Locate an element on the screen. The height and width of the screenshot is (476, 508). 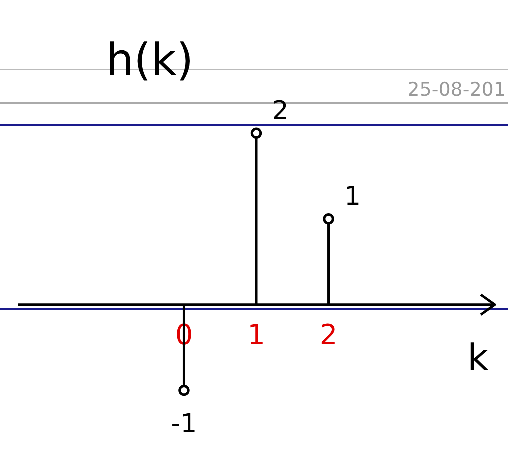
data-label: 2 is located at coordinates (280, 111).